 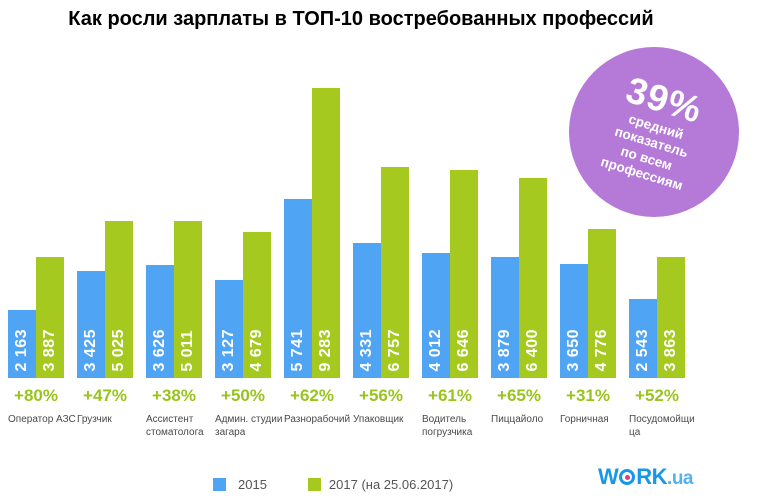 I want to click on growth-label: +50%, so click(x=243, y=395).